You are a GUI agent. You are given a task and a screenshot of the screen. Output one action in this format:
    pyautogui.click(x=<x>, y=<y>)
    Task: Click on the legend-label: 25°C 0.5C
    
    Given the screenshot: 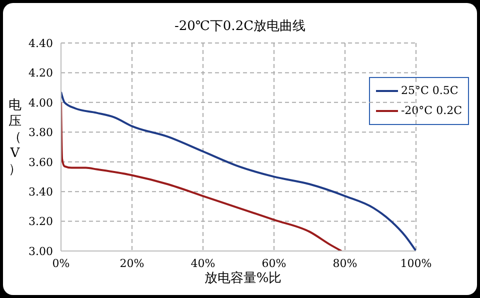 What is the action you would take?
    pyautogui.click(x=429, y=91)
    